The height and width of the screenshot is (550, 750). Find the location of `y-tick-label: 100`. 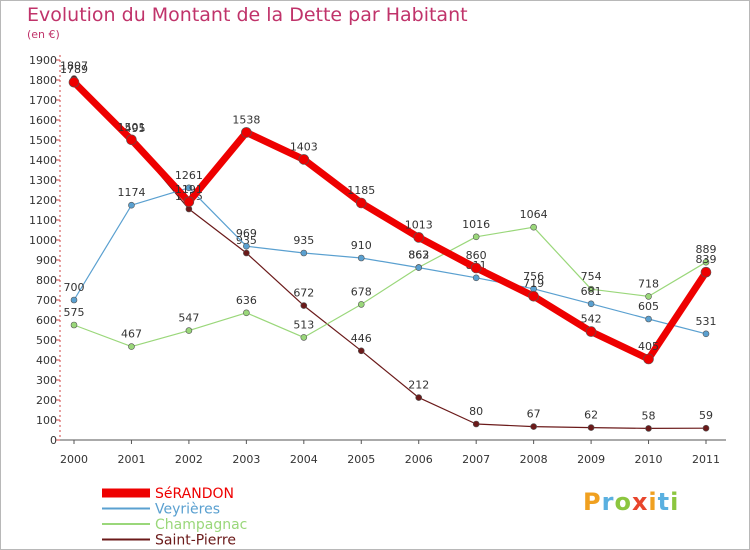

y-tick-label: 100 is located at coordinates (46, 420).